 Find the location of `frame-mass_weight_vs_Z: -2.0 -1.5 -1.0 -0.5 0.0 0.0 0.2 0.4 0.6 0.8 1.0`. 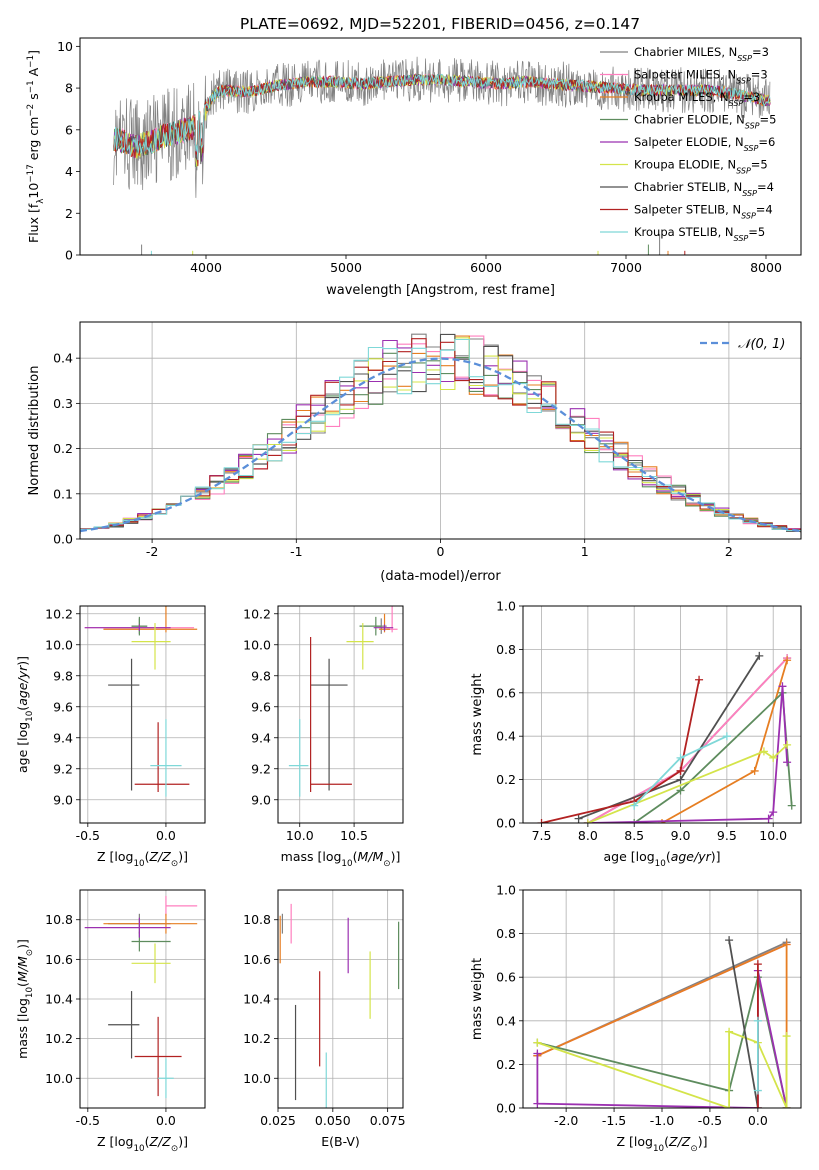

frame-mass_weight_vs_Z: -2.0 -1.5 -1.0 -0.5 0.0 0.0 0.2 0.4 0.6 0.8 1.0 is located at coordinates (649, 1005).